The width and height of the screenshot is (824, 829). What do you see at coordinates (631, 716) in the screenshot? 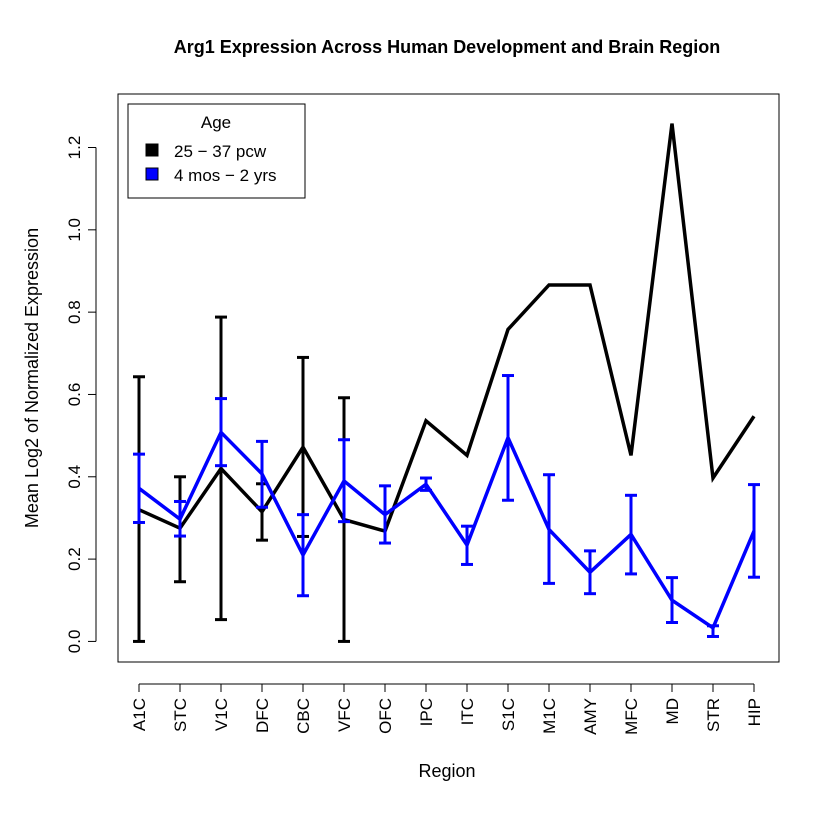
I see `x-tick-label: MFC` at bounding box center [631, 716].